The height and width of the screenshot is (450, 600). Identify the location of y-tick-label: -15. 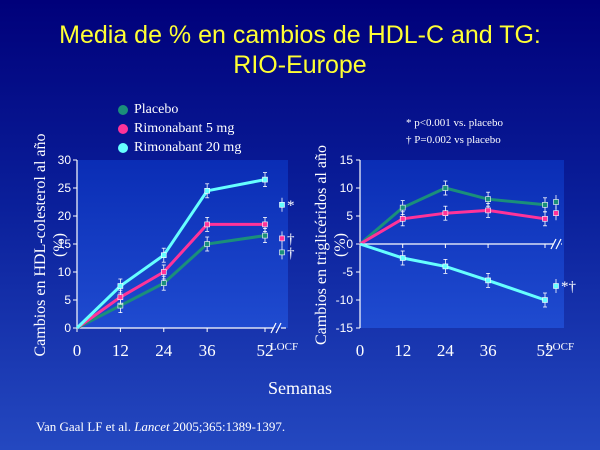
(345, 328).